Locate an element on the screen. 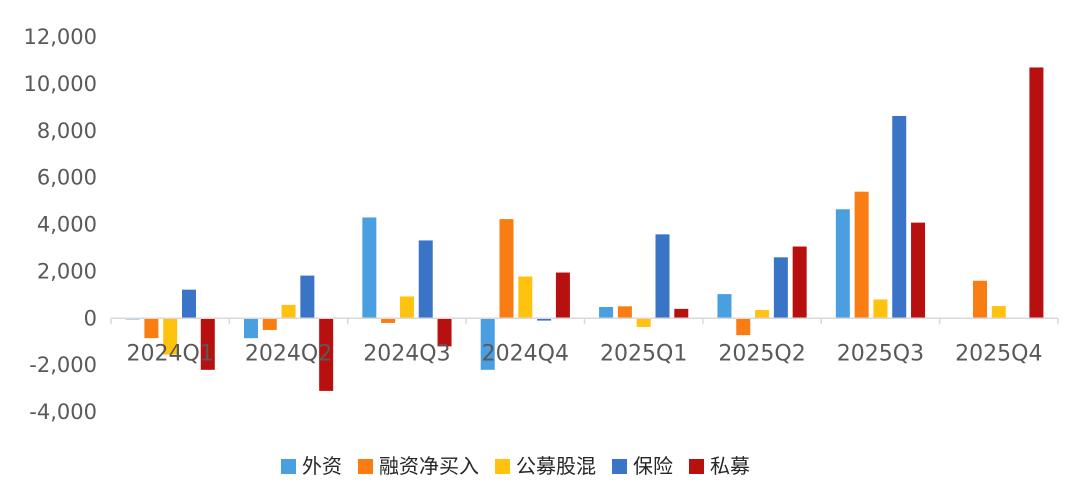  y-tick-label: 6,000 is located at coordinates (67, 178).